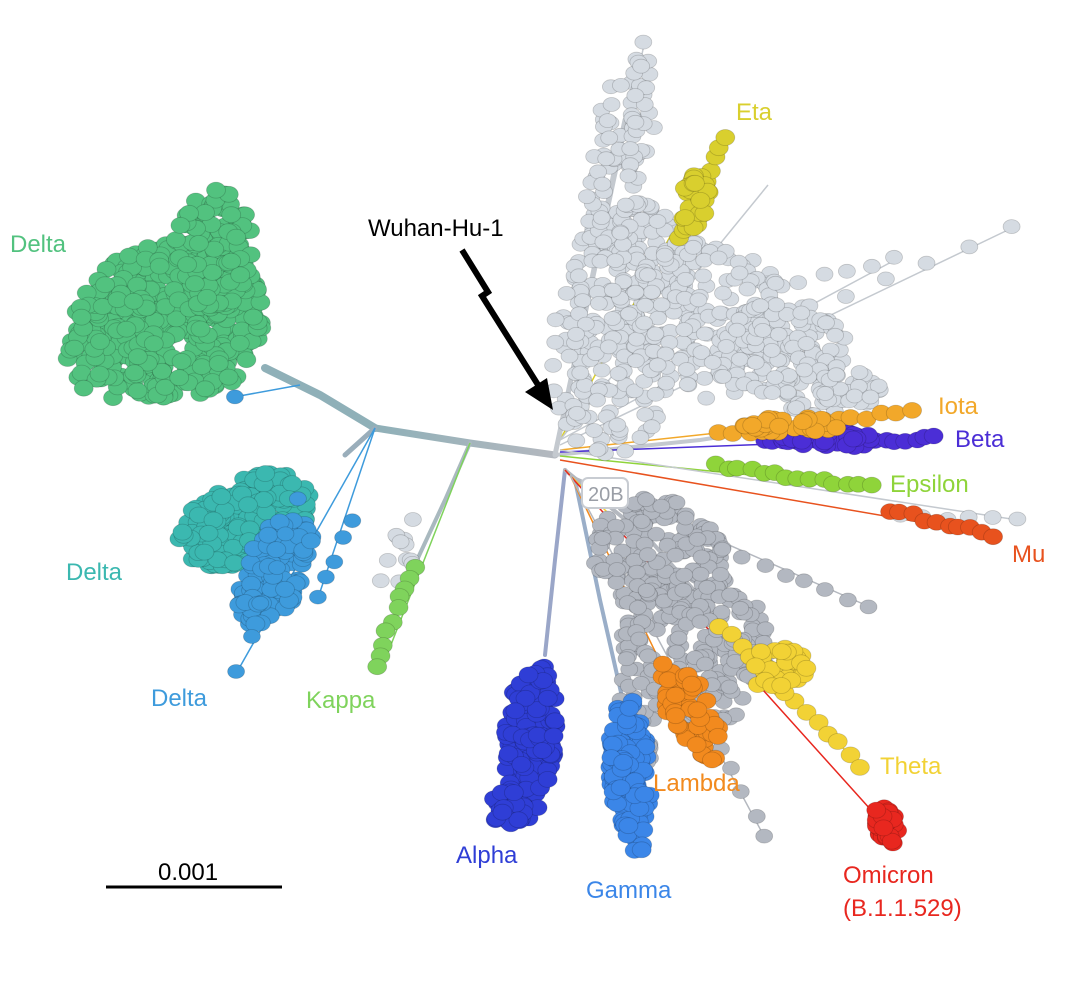 The image size is (1080, 989). I want to click on tip-kappa, so click(398, 607).